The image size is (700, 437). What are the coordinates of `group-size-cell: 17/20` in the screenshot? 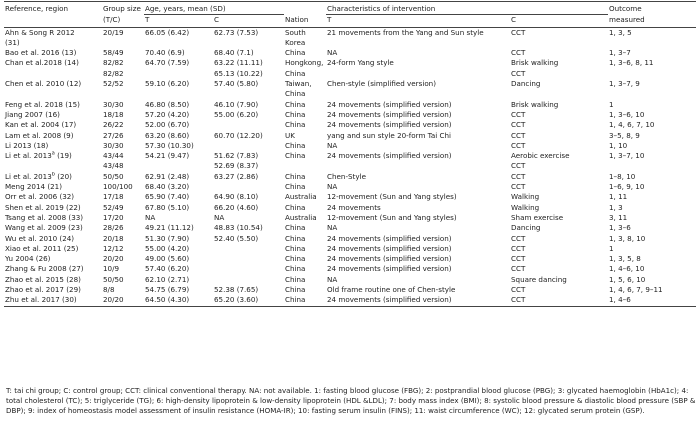 It's located at (113, 217).